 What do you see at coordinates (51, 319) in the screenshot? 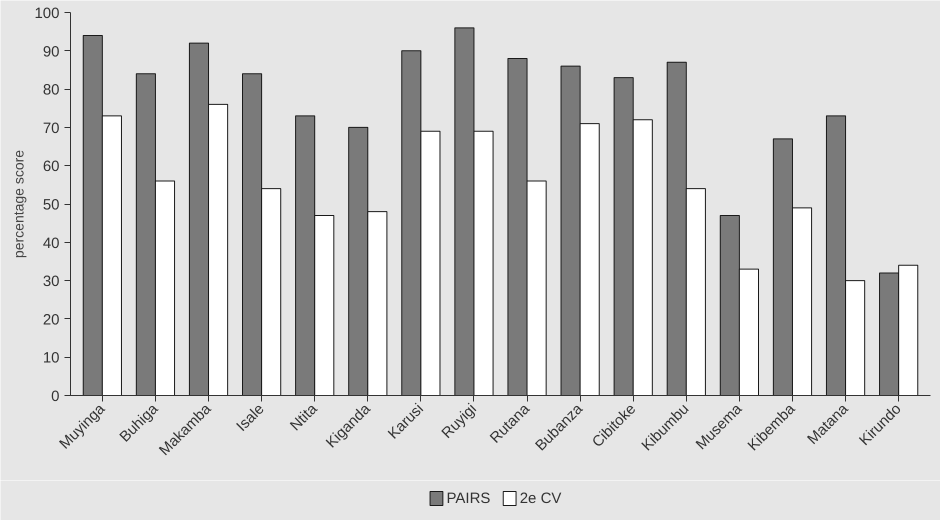
I see `y-tick-label: 20` at bounding box center [51, 319].